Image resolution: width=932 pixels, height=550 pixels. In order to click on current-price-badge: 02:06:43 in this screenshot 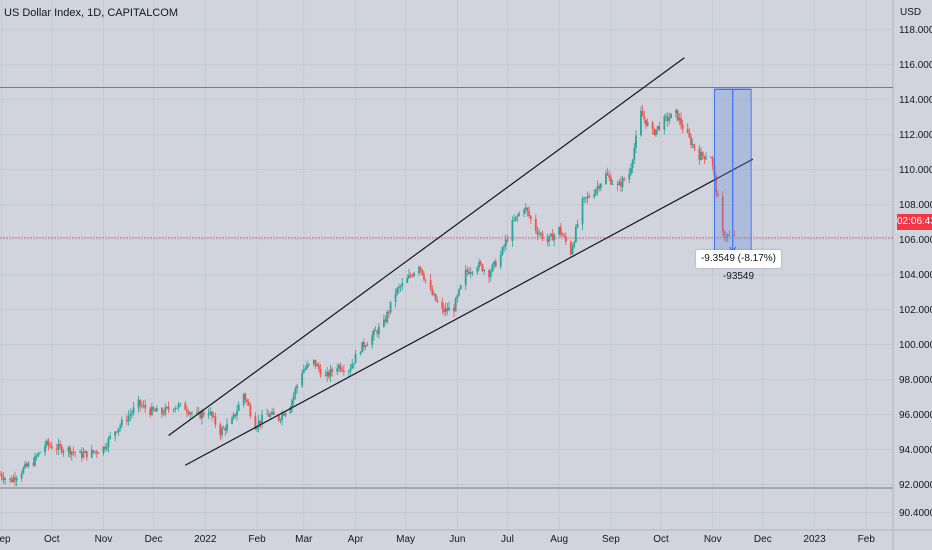, I will do `click(914, 222)`.